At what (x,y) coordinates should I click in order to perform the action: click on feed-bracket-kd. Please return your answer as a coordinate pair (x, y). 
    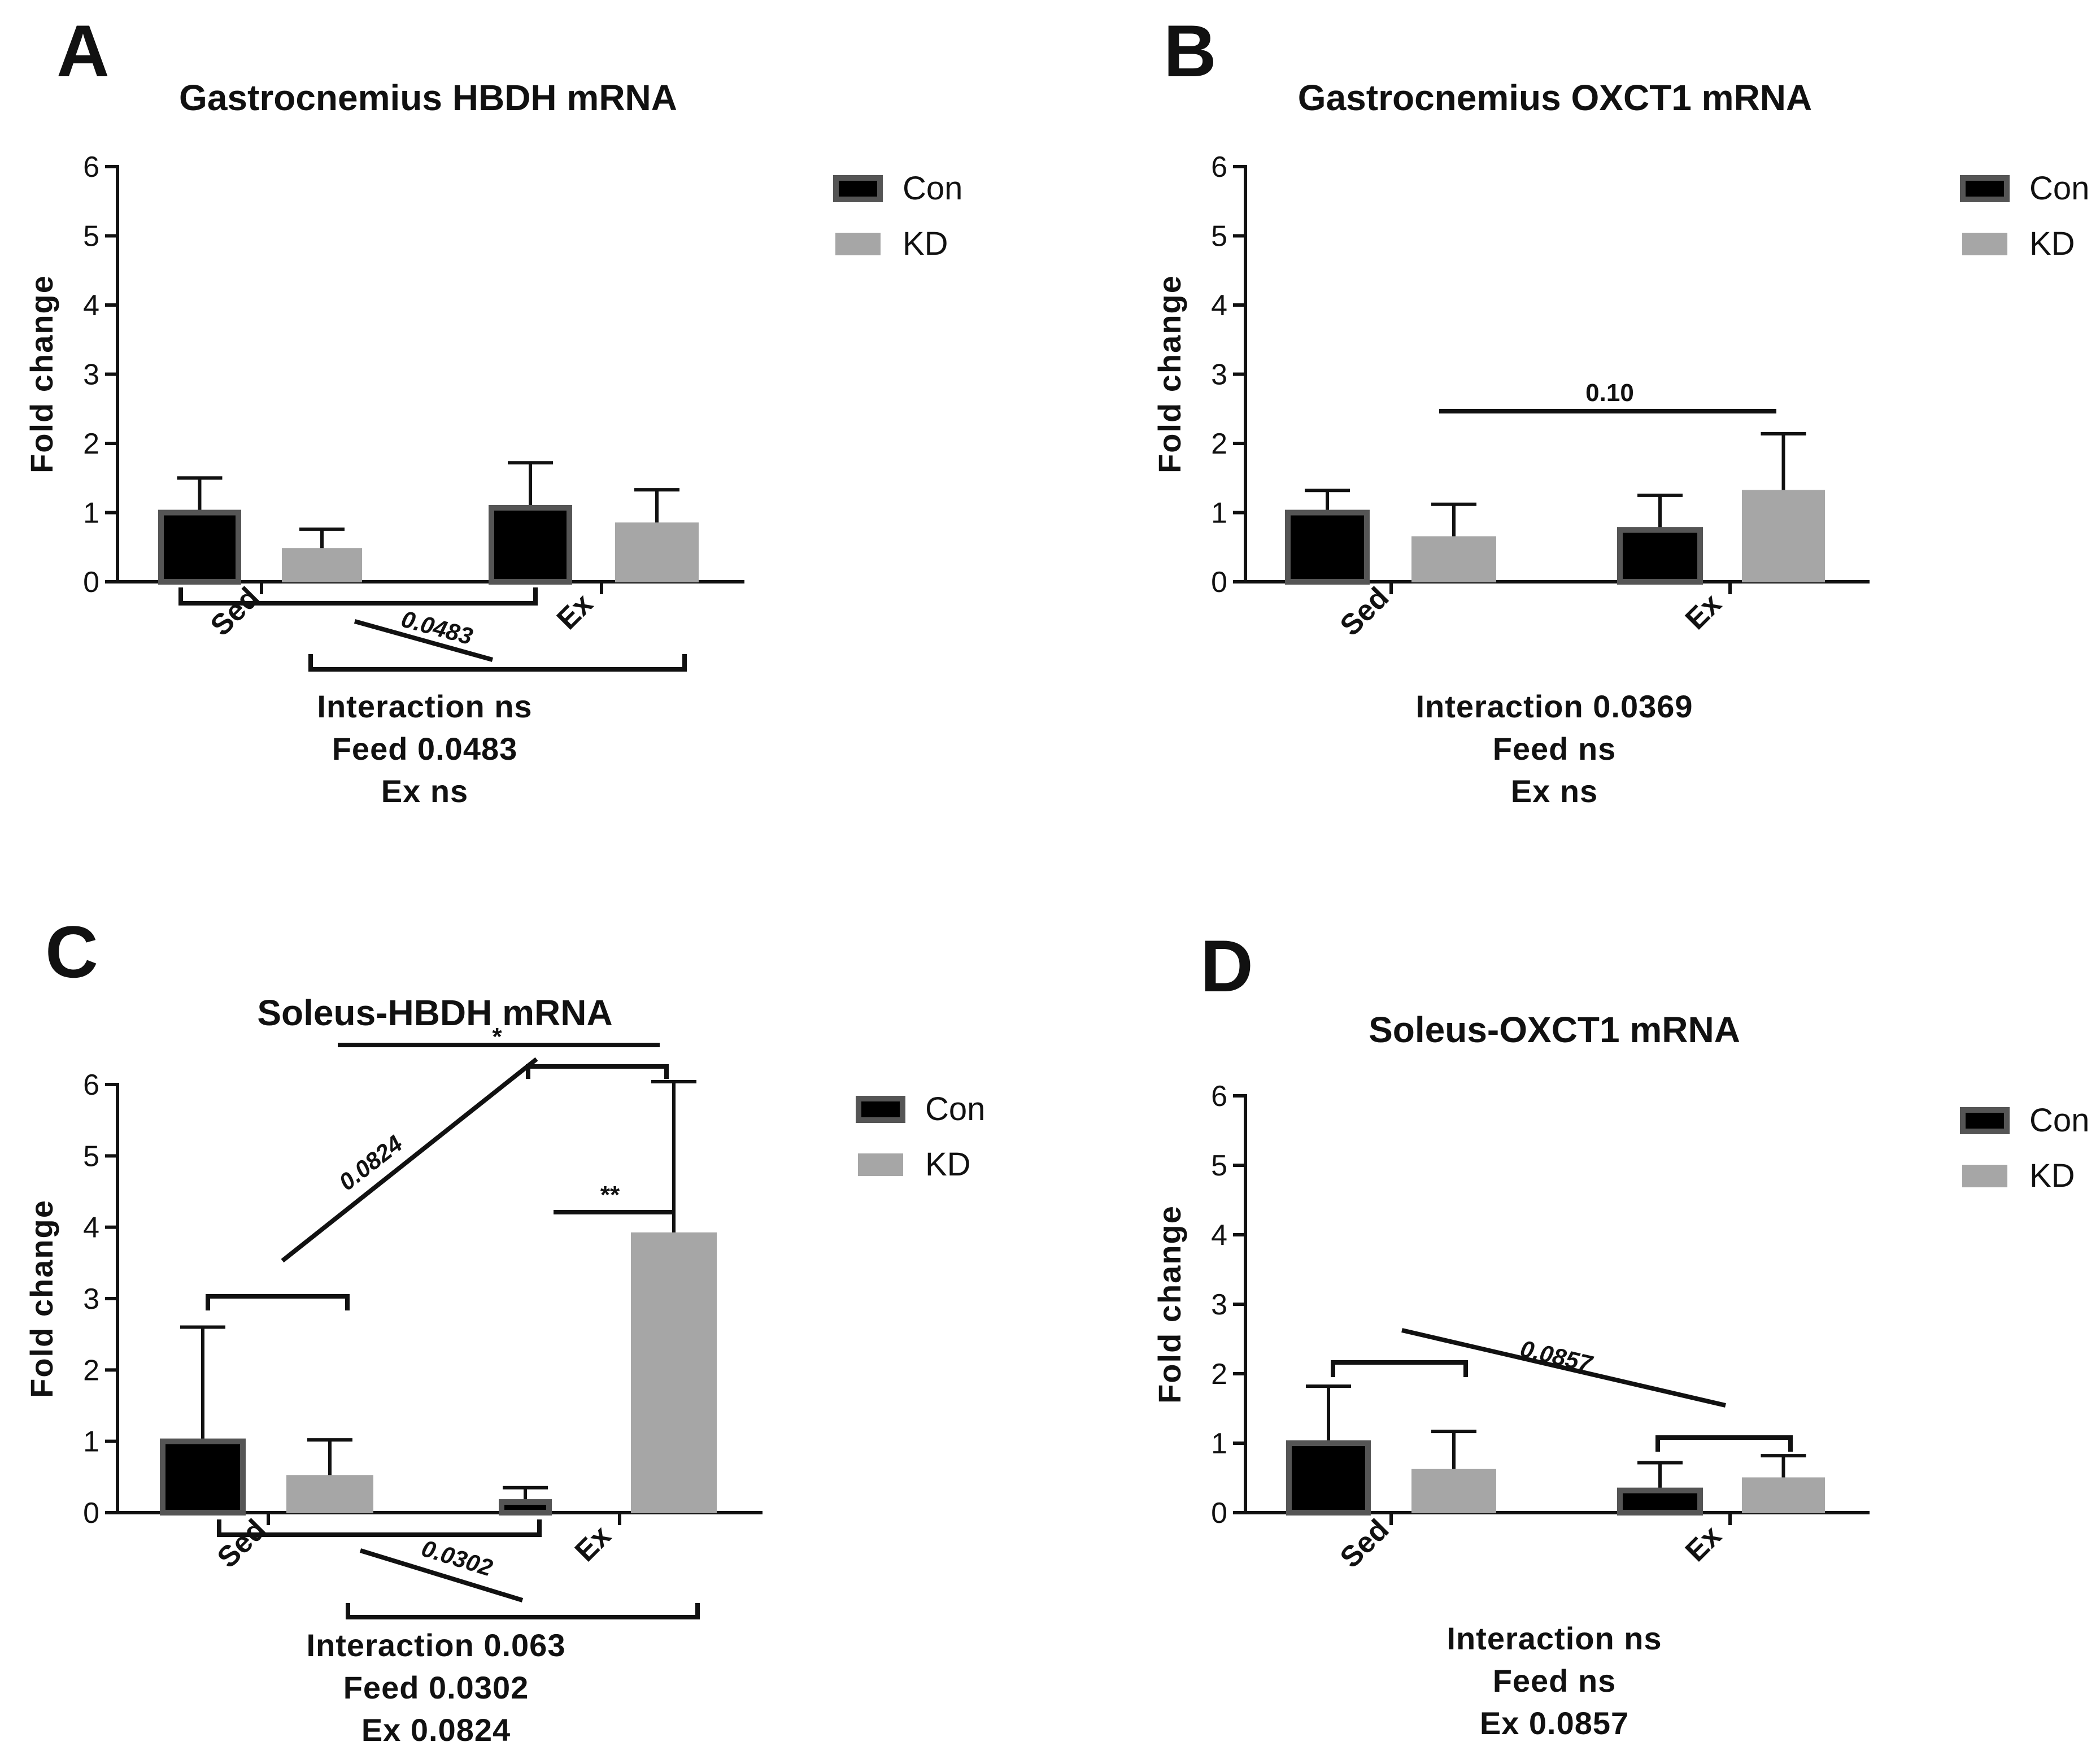
    Looking at the image, I should click on (498, 663).